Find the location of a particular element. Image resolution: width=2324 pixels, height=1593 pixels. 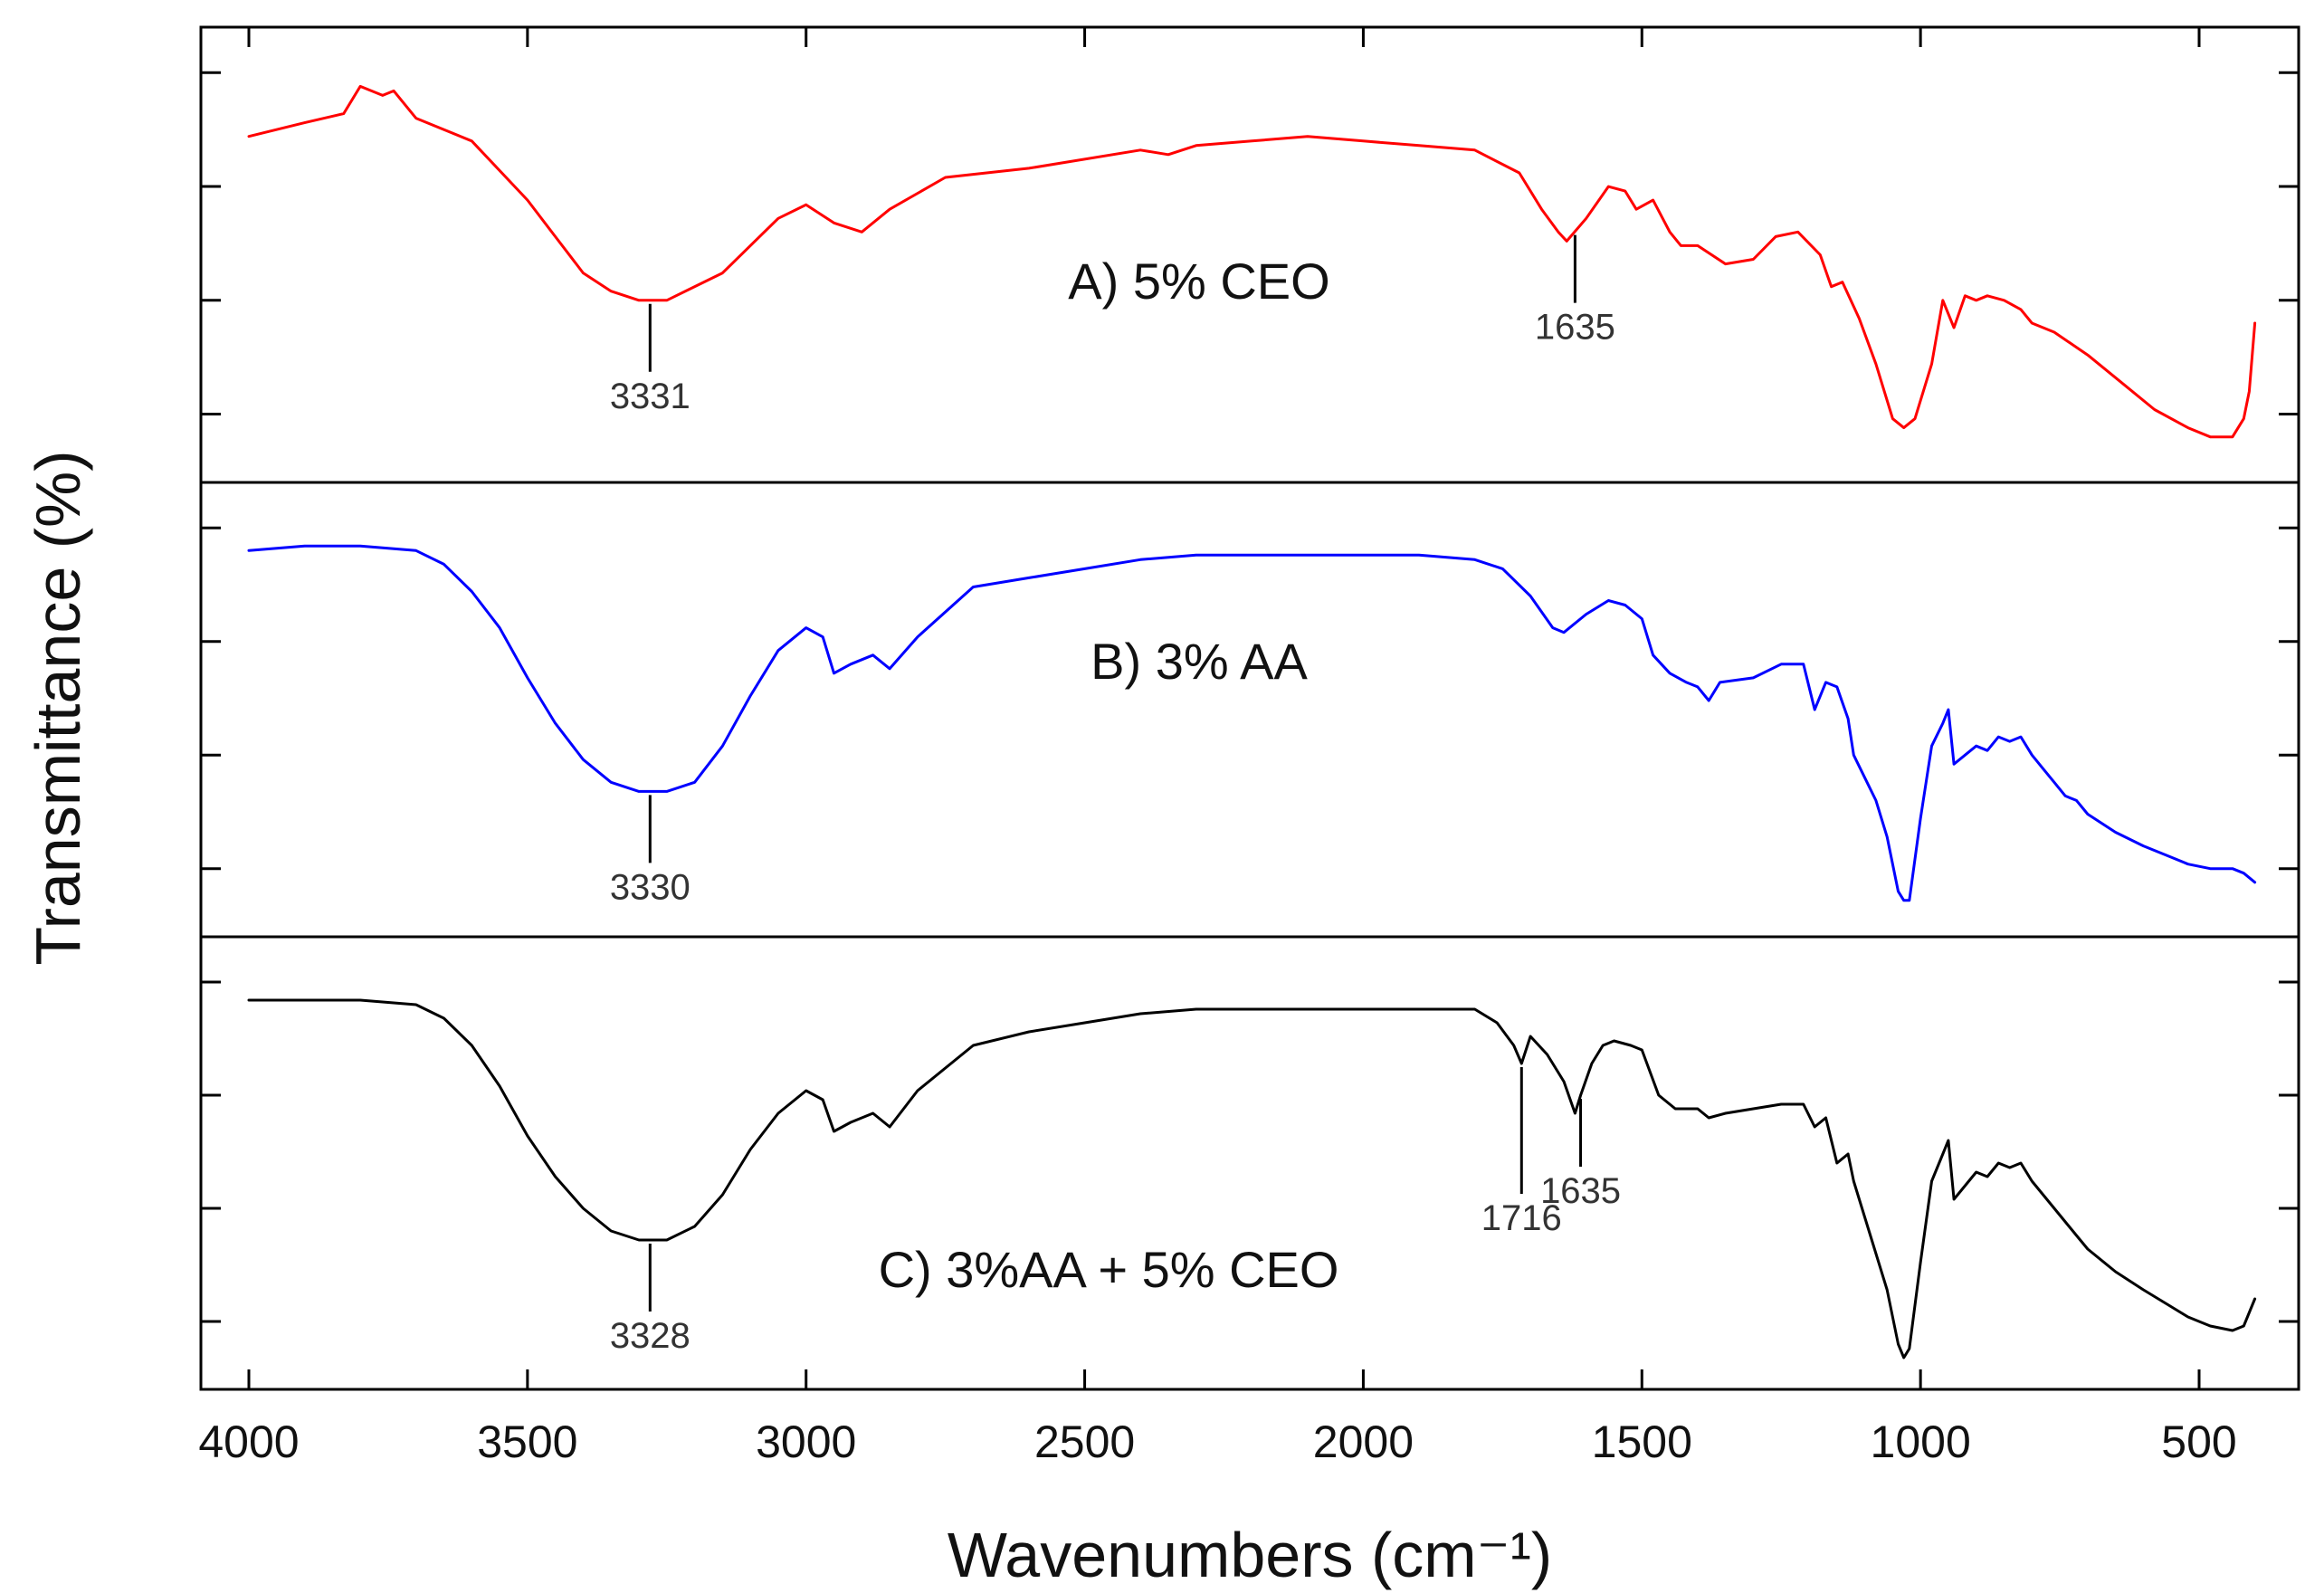

panel-label-3: C) 3%AA + 5% CEO is located at coordinates (1109, 1269).